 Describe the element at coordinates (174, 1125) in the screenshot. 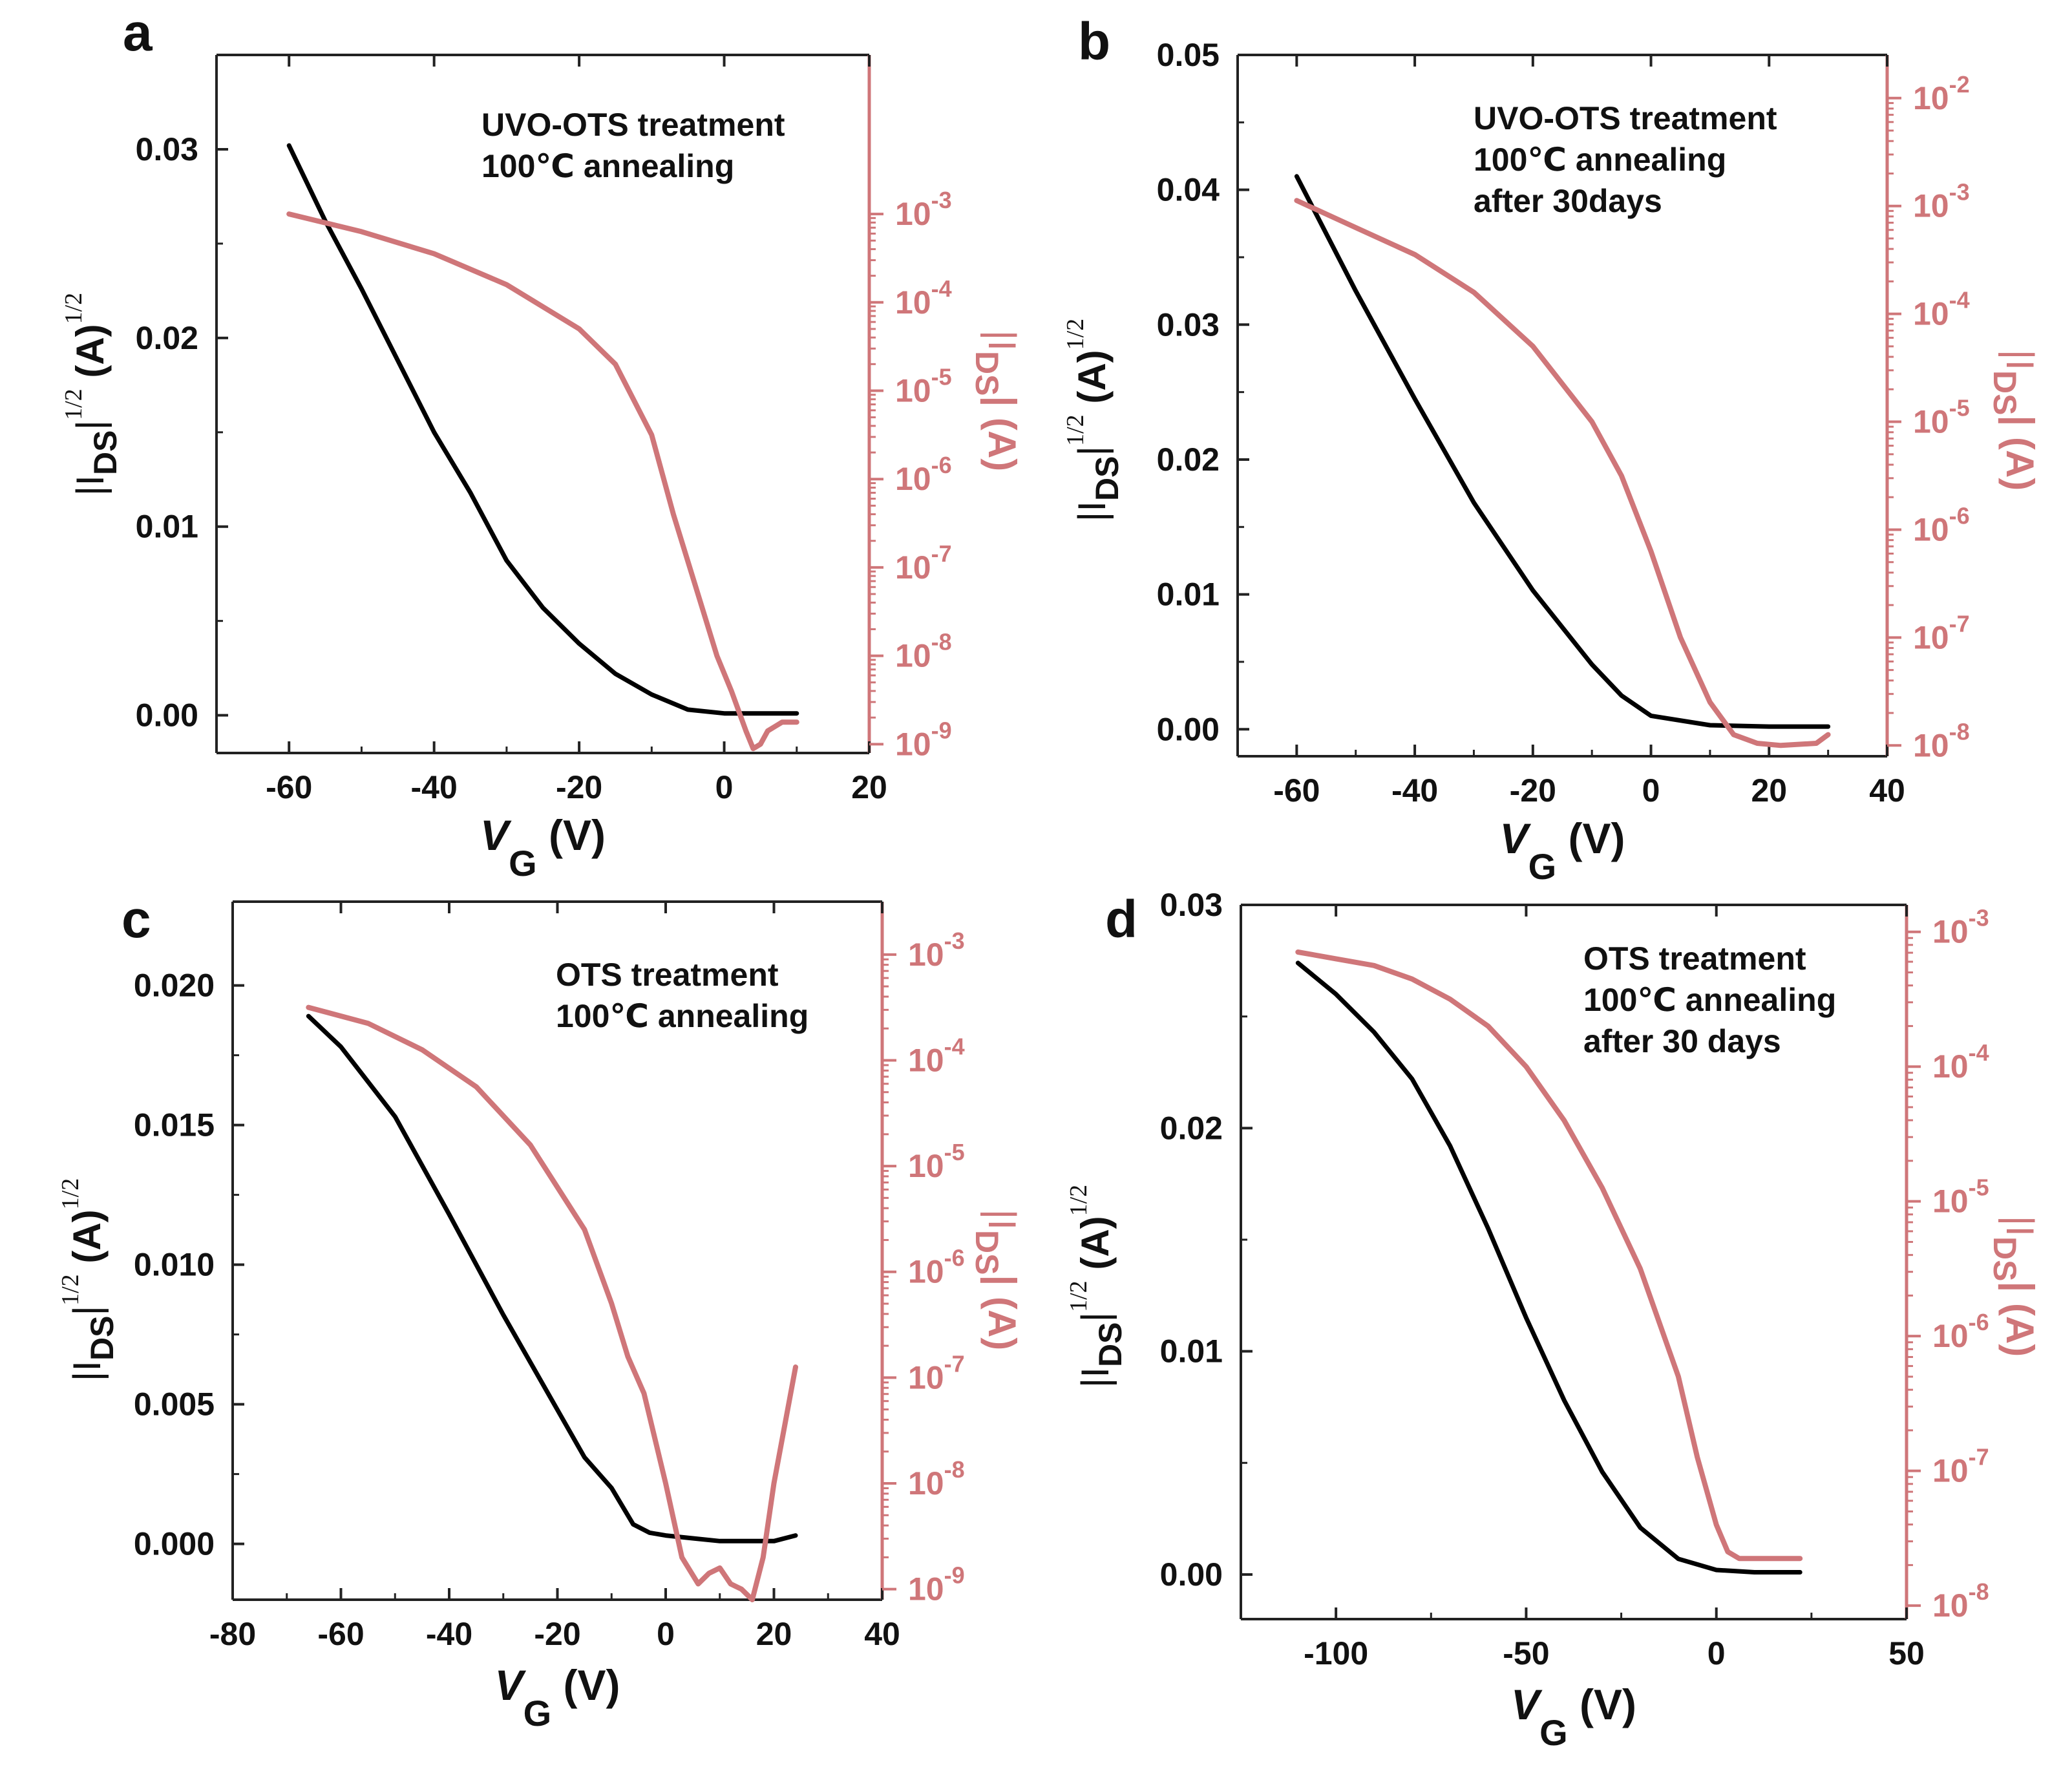

I see `y-tick-label: 0.015` at that location.